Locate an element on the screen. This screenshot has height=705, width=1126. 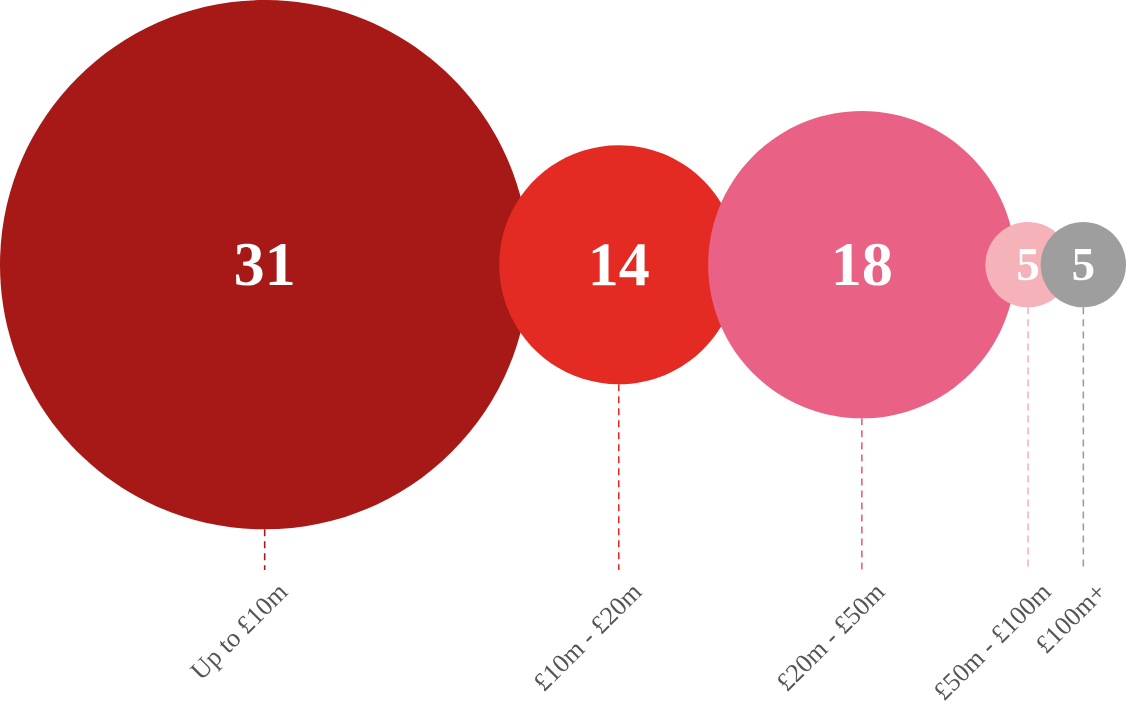
data-label: 18 is located at coordinates (863, 264).